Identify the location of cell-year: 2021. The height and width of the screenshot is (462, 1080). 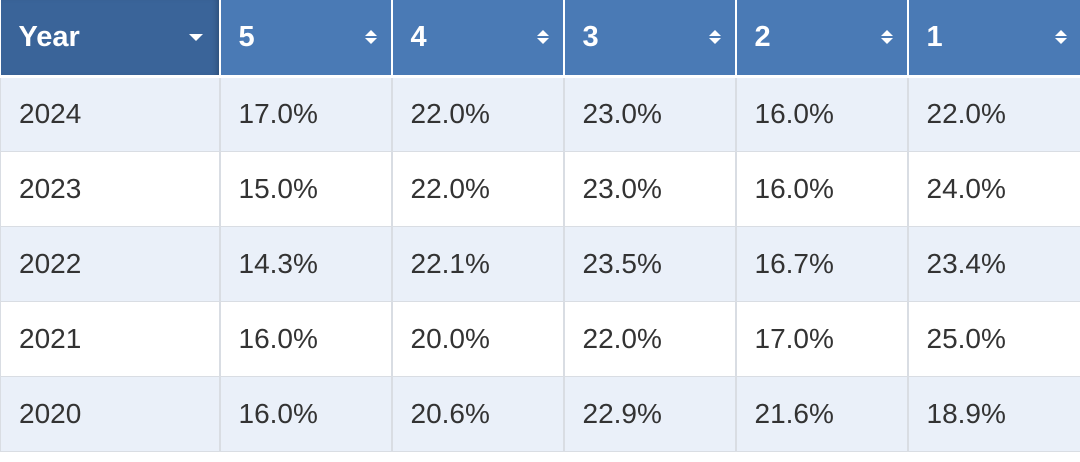
(110, 339).